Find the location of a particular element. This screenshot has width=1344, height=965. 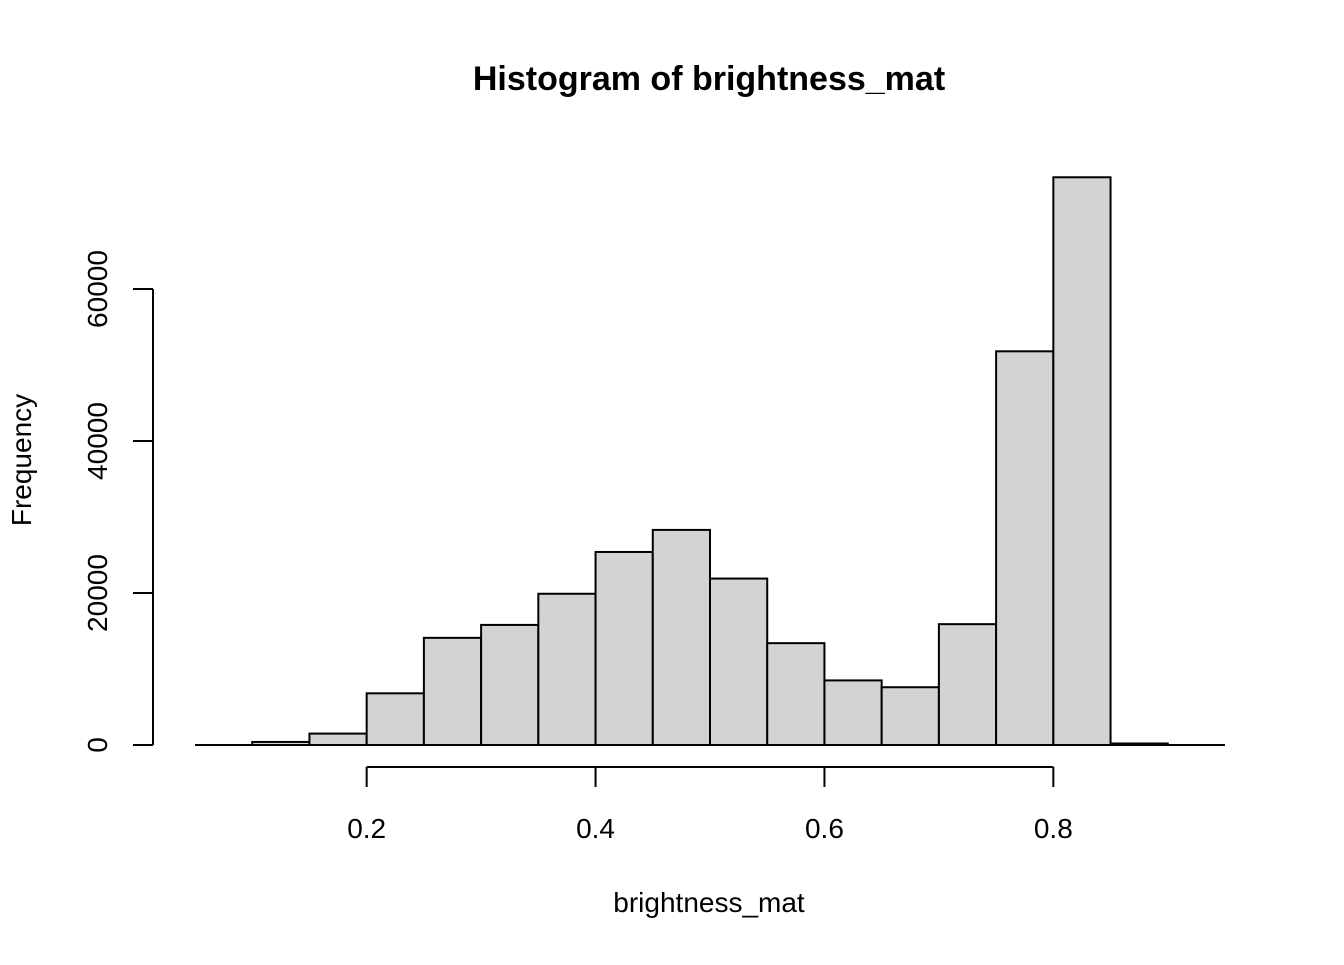

x-axis-label: brightness_mat is located at coordinates (709, 902).